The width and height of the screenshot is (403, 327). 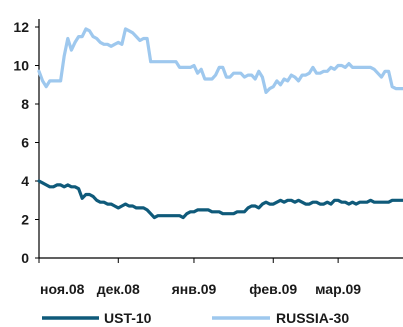 I want to click on x-tick-label: ноя.08, so click(x=62, y=289).